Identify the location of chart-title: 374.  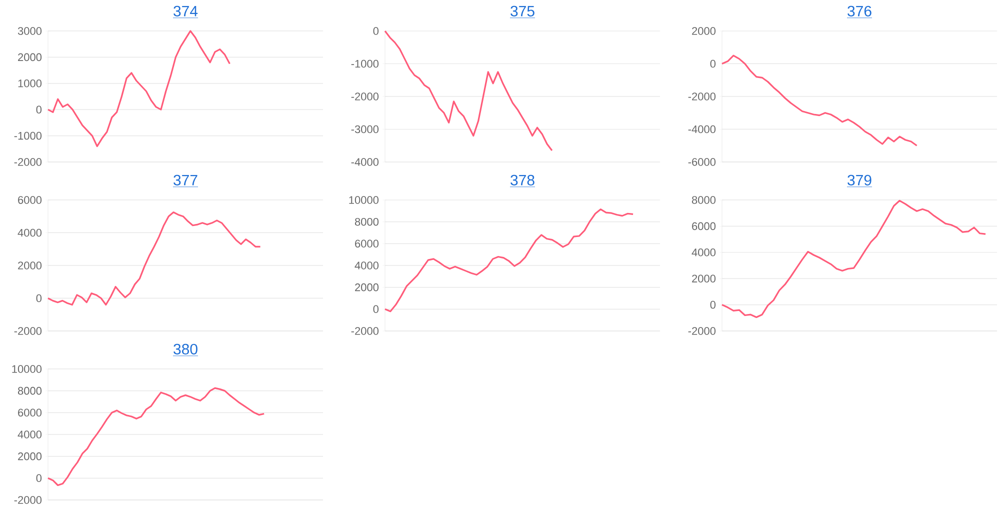
(186, 11).